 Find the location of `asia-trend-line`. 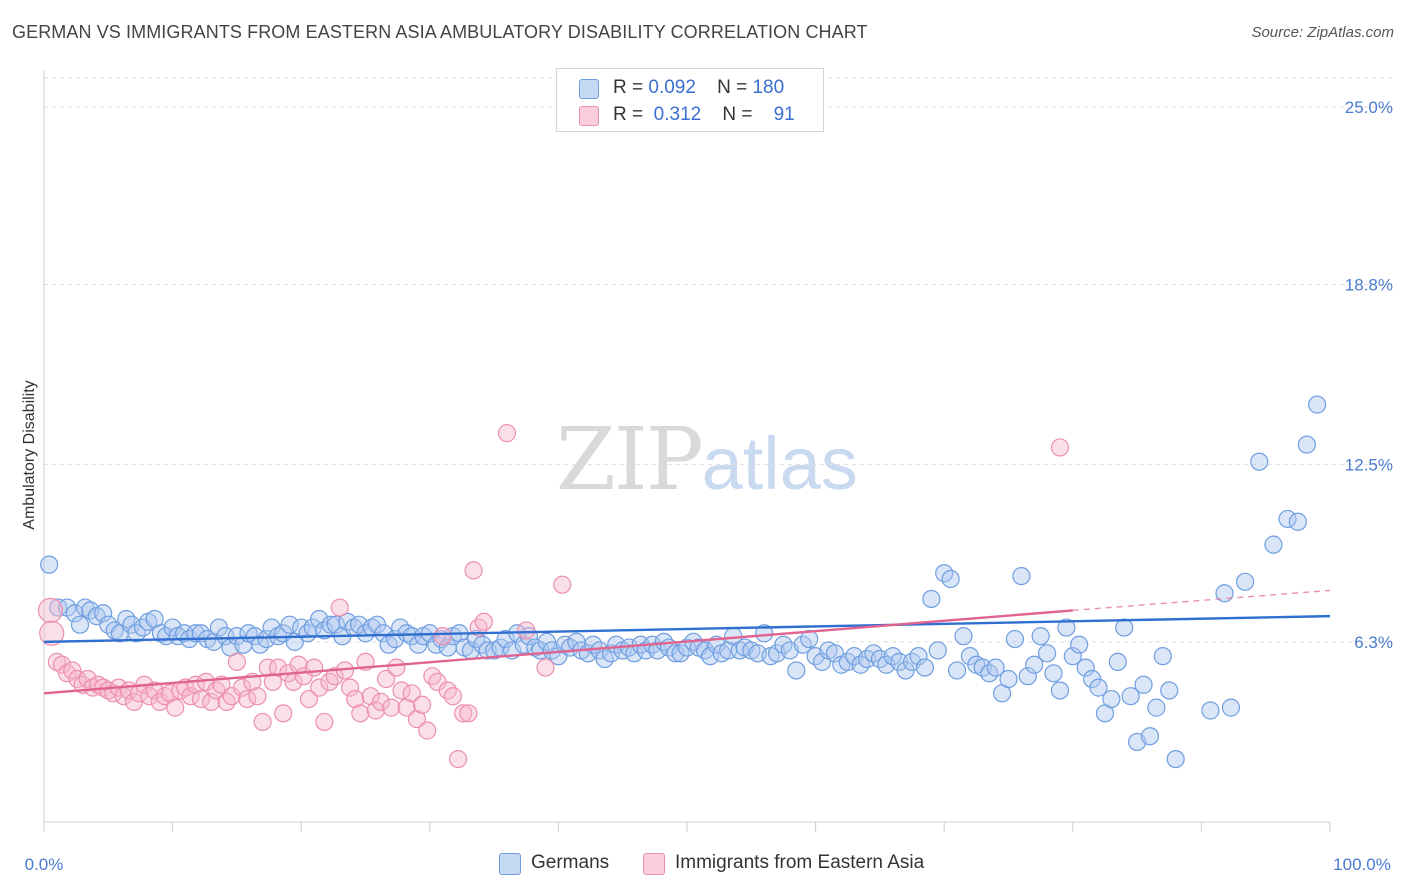

asia-trend-line is located at coordinates (558, 652).